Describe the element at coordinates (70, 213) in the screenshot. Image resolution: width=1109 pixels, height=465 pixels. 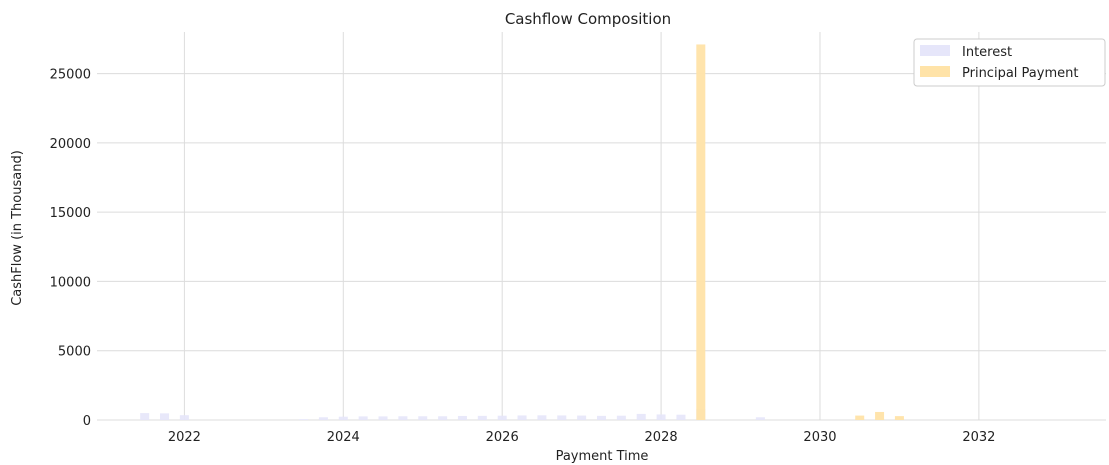
I see `y-tick-label: 15000` at that location.